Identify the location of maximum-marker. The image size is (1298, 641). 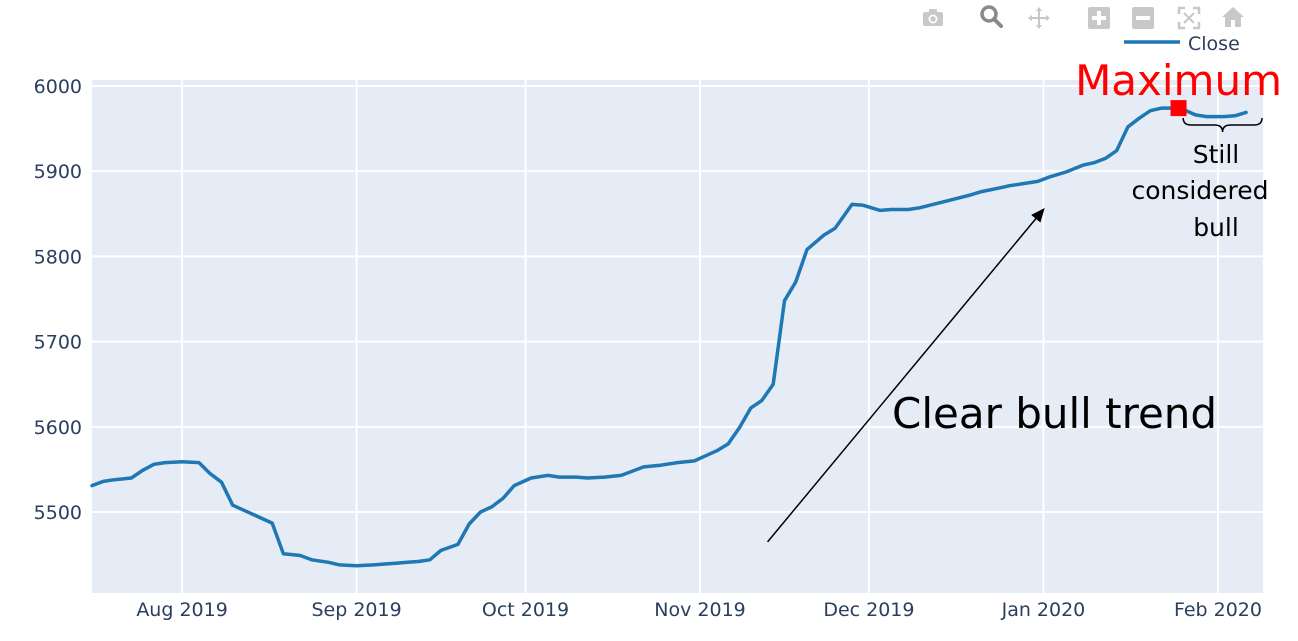
(1178, 108).